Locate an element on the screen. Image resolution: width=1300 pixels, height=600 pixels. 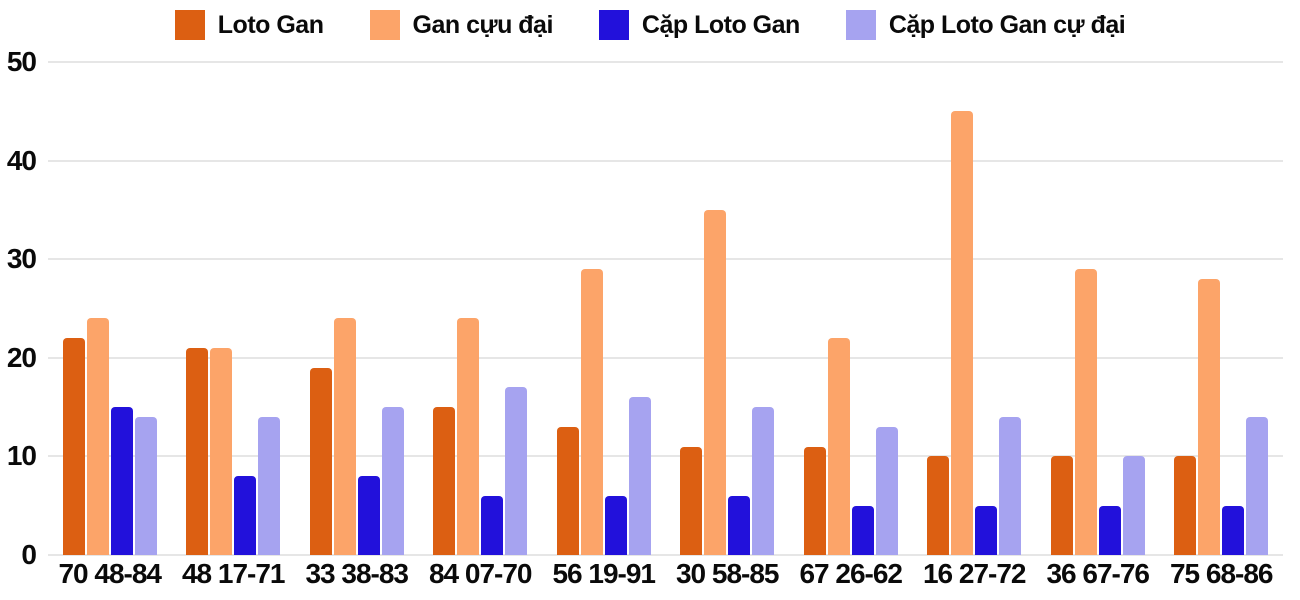
legend-item-cặp-loto-gan: Cặp Loto Gan is located at coordinates (699, 25).